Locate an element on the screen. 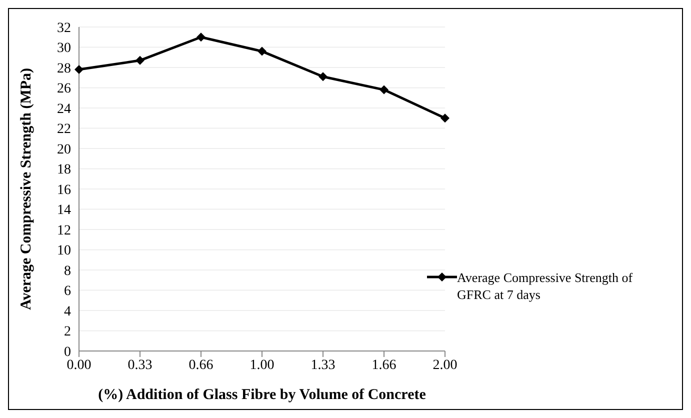 The image size is (691, 418). x-tick-label: 0.33 is located at coordinates (140, 365).